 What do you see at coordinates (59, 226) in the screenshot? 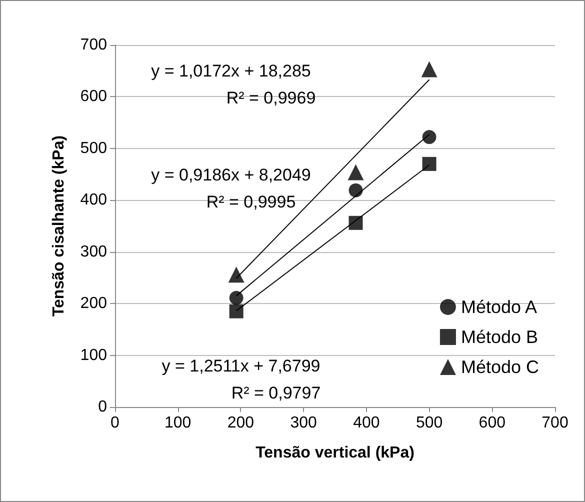
I see `y-axis-title: Tensão cisalhante (kPa)` at bounding box center [59, 226].